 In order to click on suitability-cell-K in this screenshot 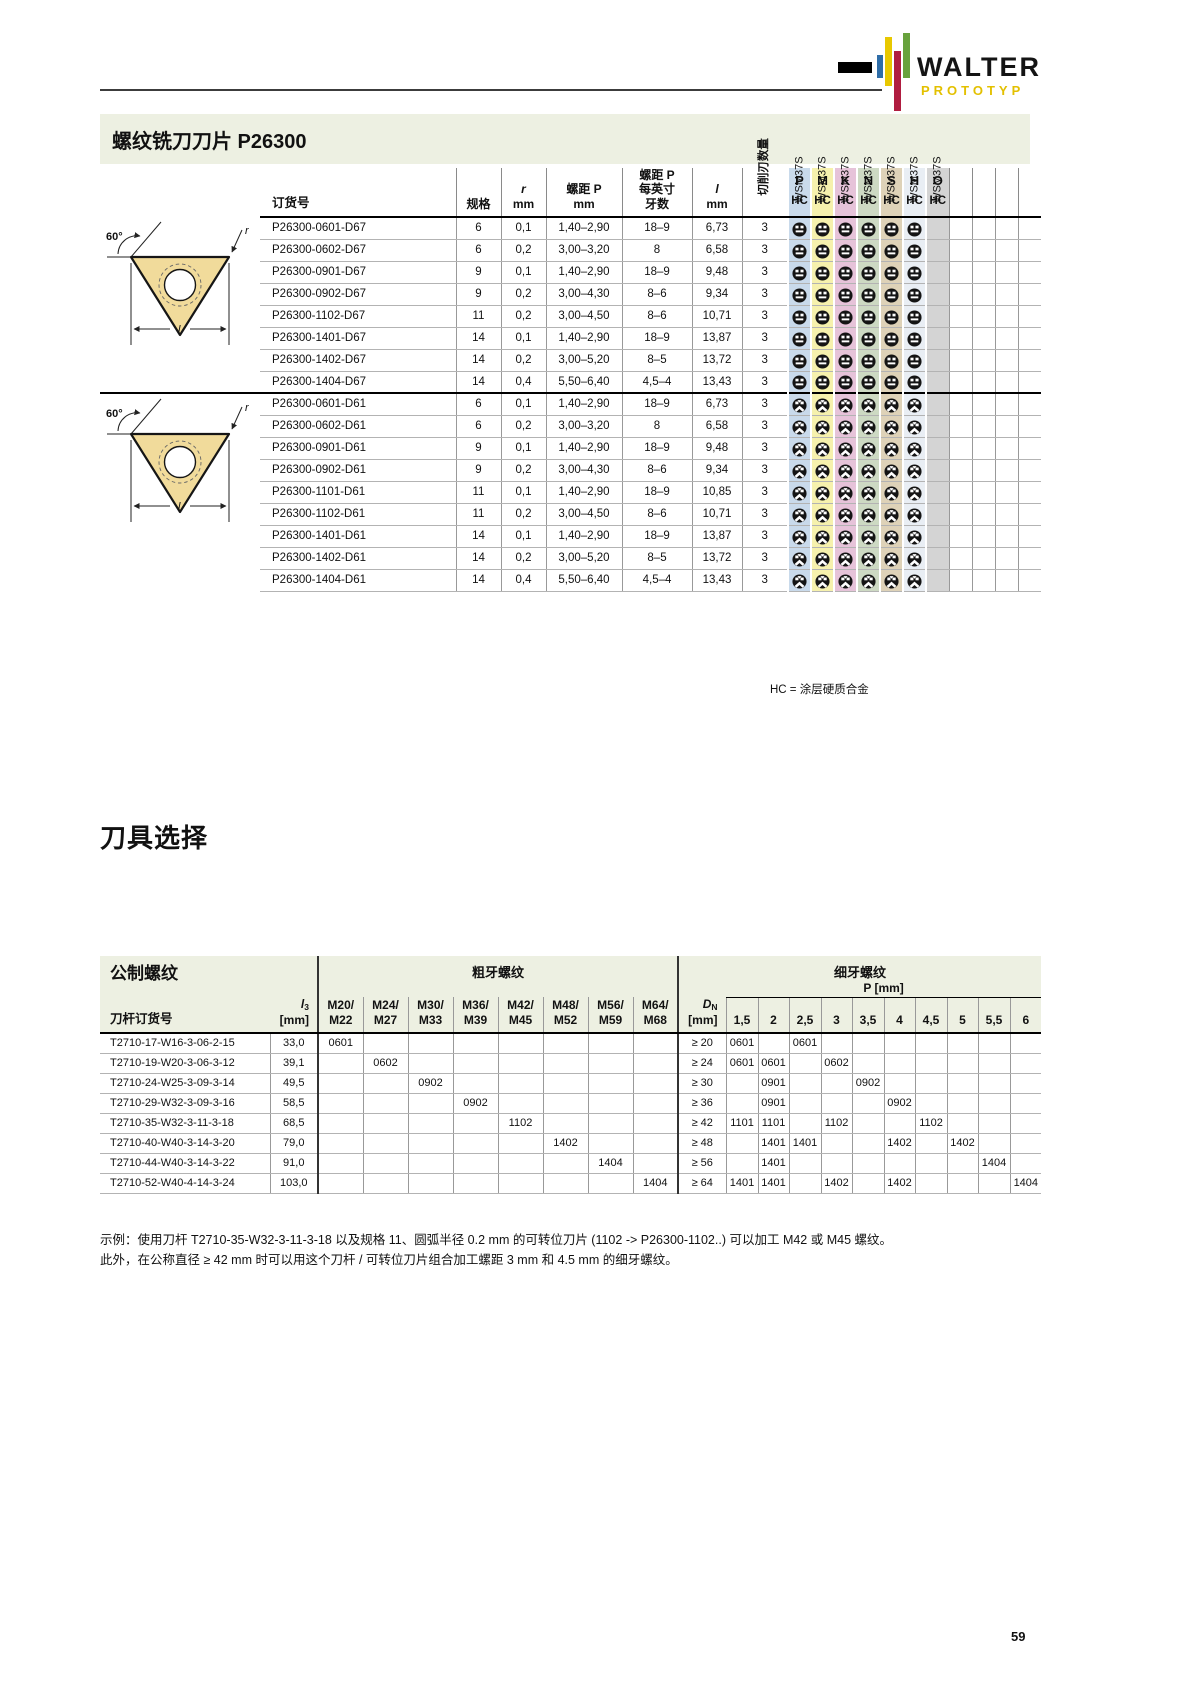, I will do `click(845, 228)`.